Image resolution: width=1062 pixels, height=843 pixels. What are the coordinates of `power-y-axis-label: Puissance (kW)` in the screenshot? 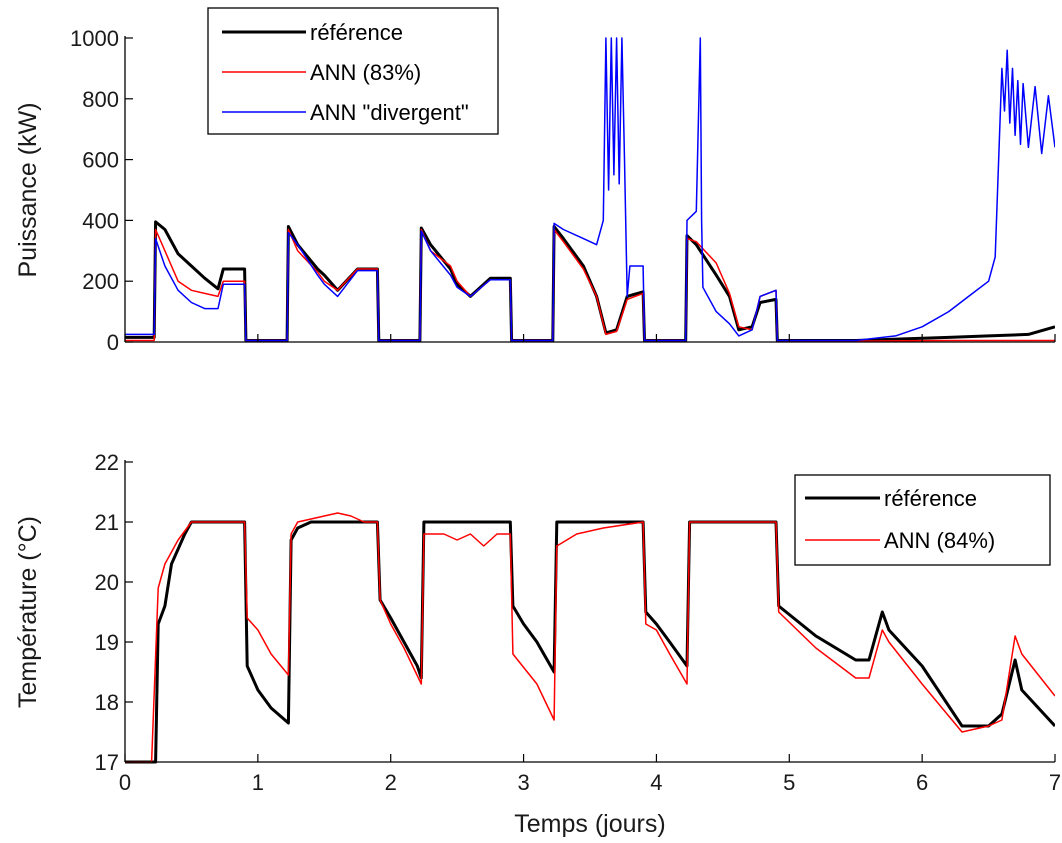 It's located at (28, 189).